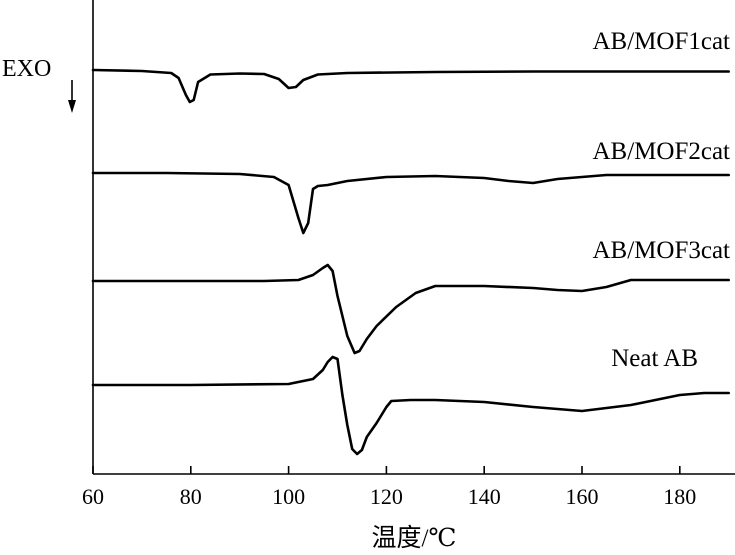  What do you see at coordinates (93, 496) in the screenshot?
I see `x-tick-label: 60` at bounding box center [93, 496].